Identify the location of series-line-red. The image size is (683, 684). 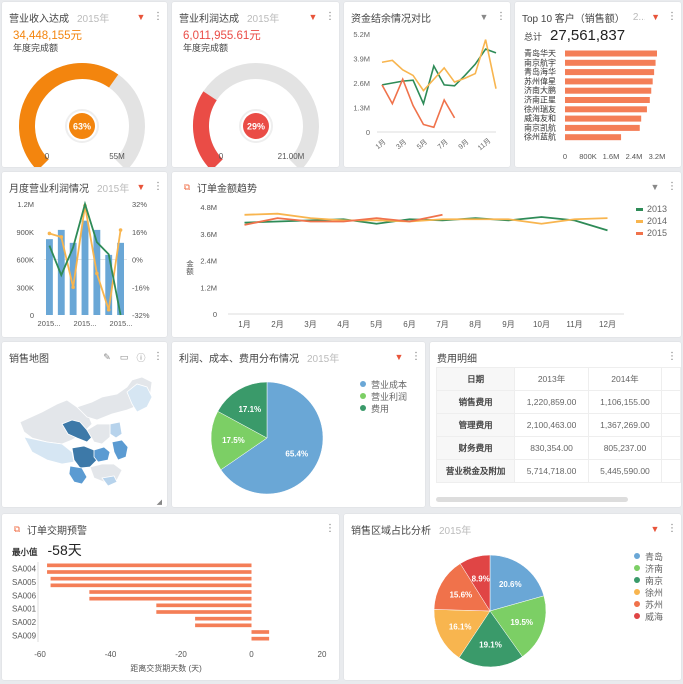
(418, 103).